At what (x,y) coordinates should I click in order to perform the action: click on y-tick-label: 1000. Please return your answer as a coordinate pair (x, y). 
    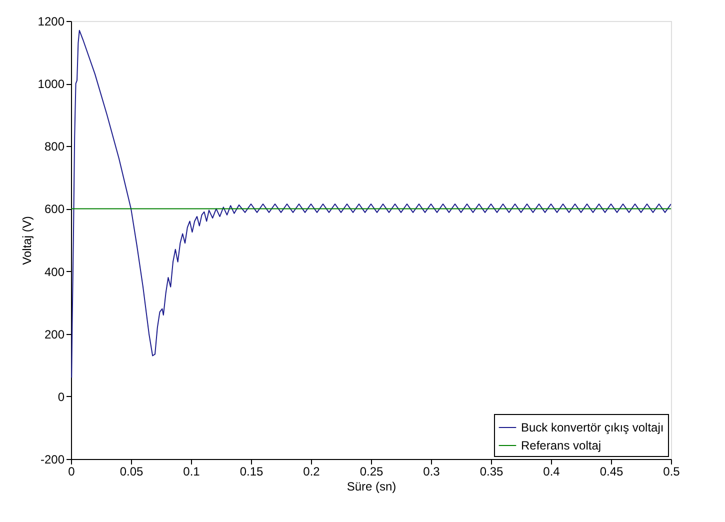
    Looking at the image, I should click on (51, 84).